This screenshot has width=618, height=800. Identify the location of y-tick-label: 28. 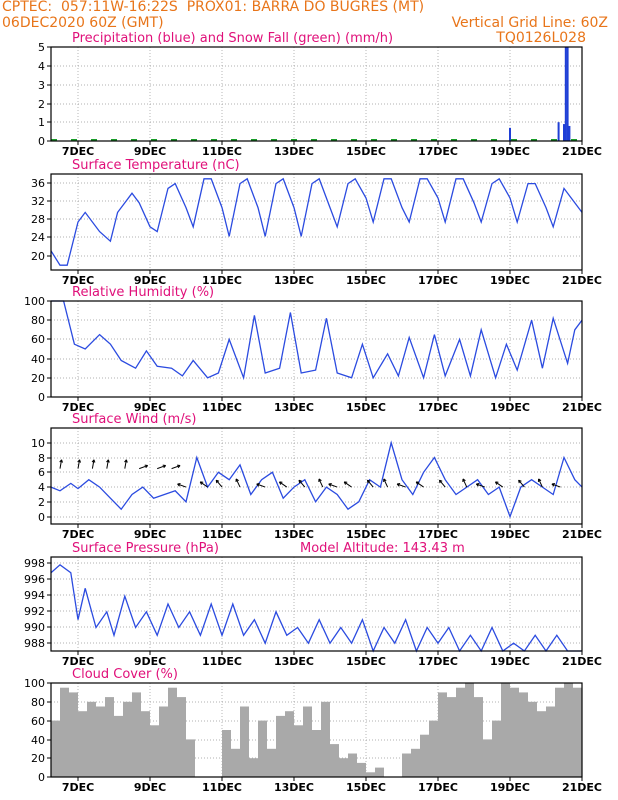
(38, 219).